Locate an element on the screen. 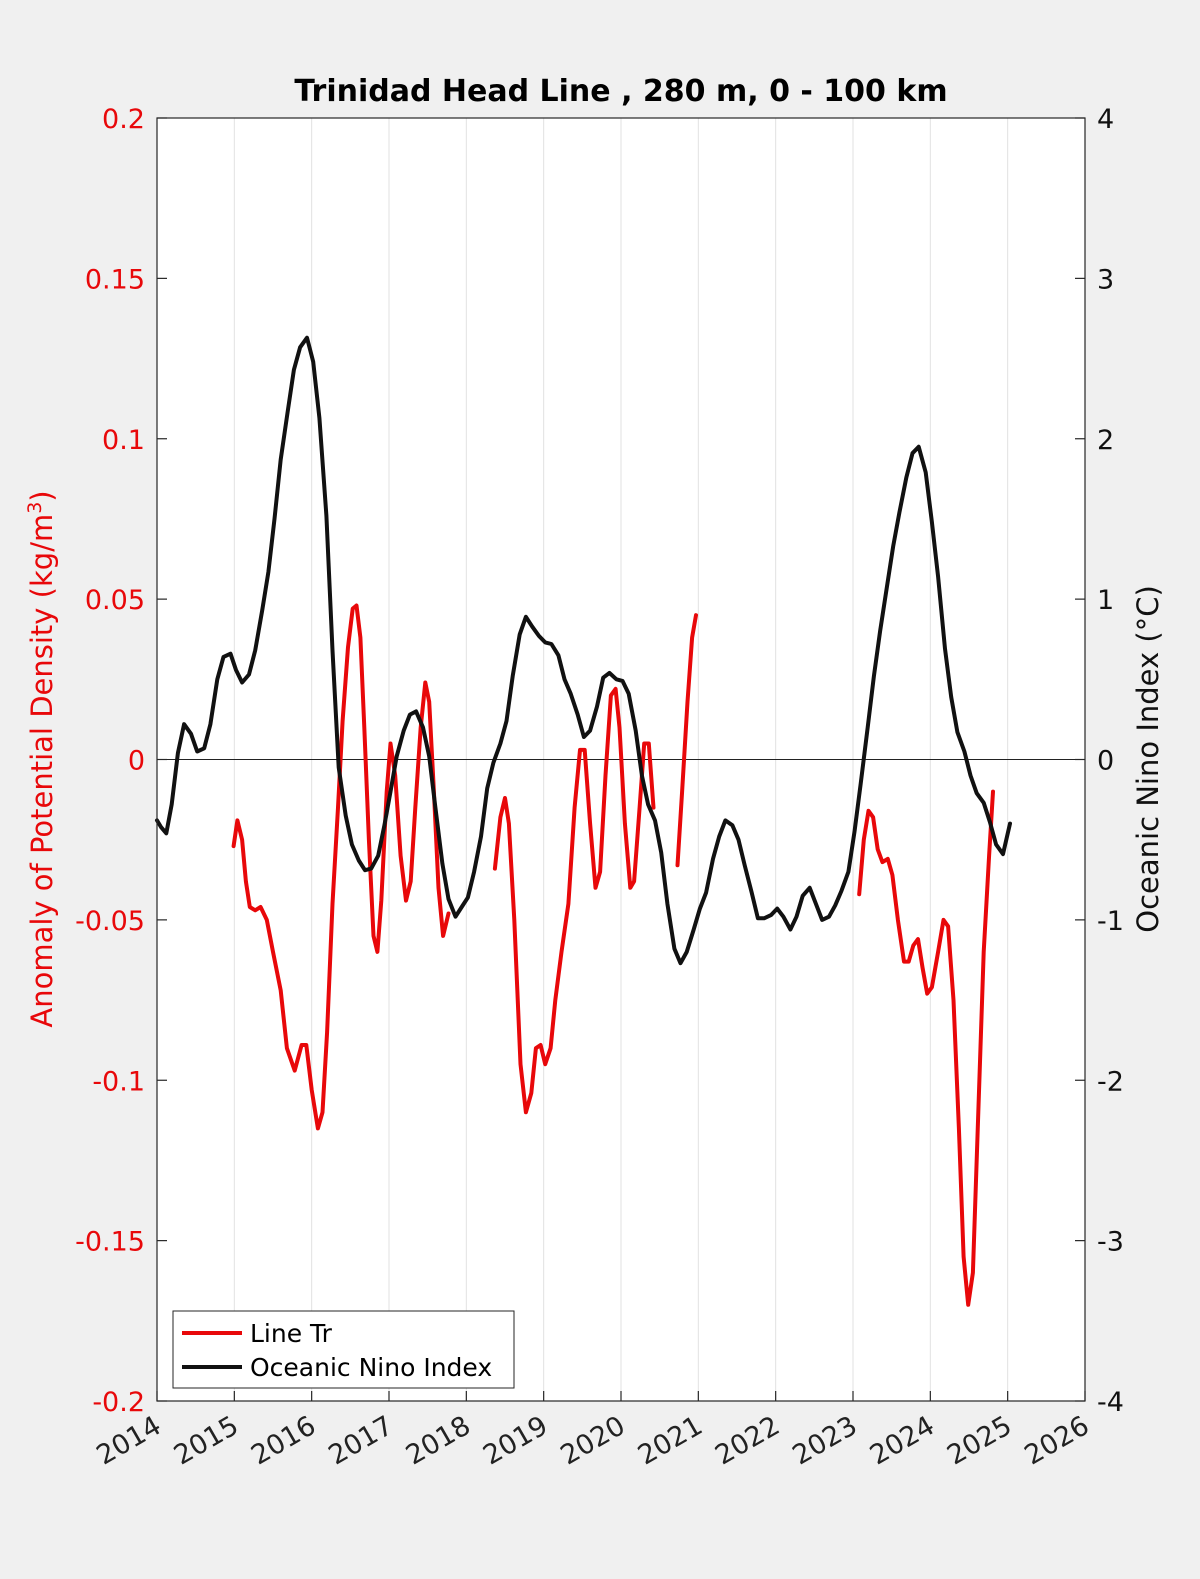 This screenshot has height=1579, width=1200. left-axis-label-superscript: 3 is located at coordinates (35, 508).